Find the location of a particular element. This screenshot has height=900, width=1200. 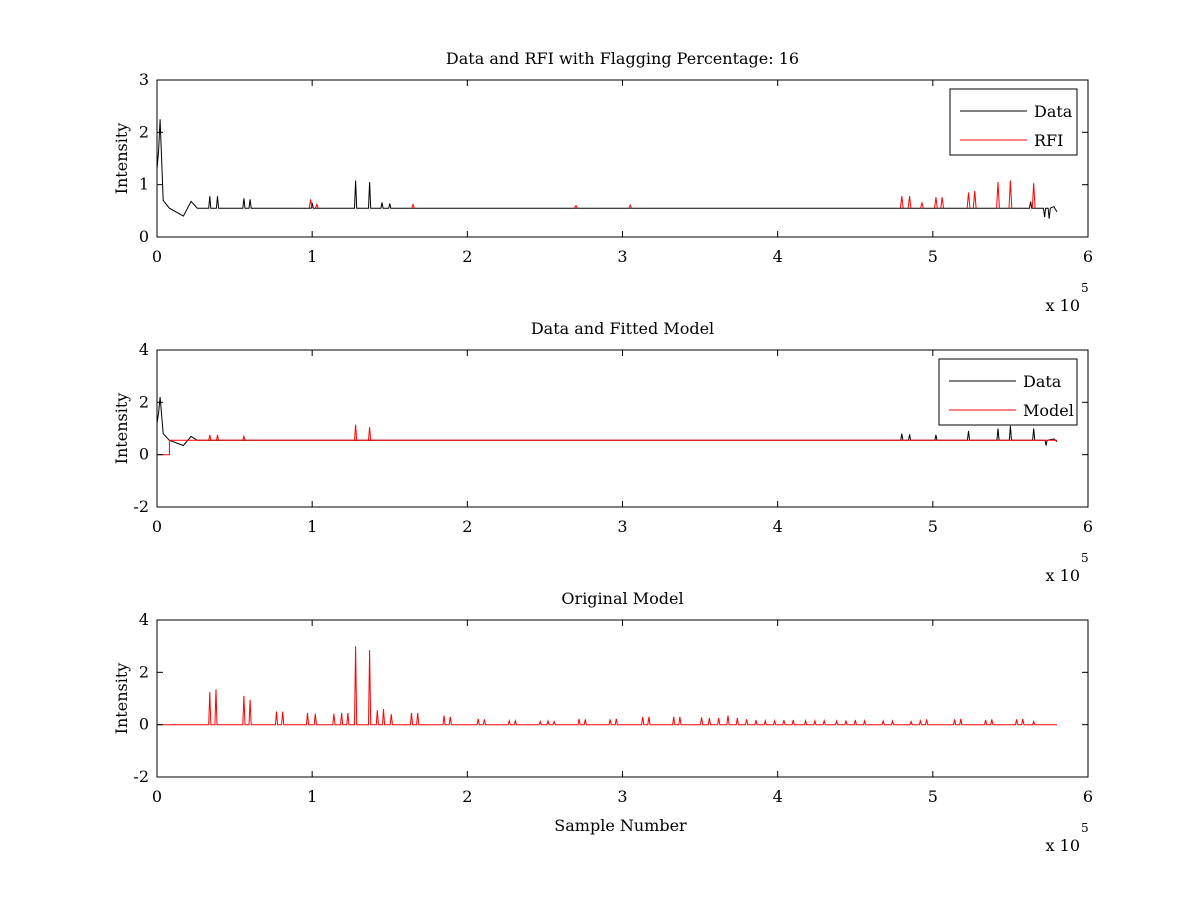

chart-title: Data and Fitted Model is located at coordinates (622, 328).